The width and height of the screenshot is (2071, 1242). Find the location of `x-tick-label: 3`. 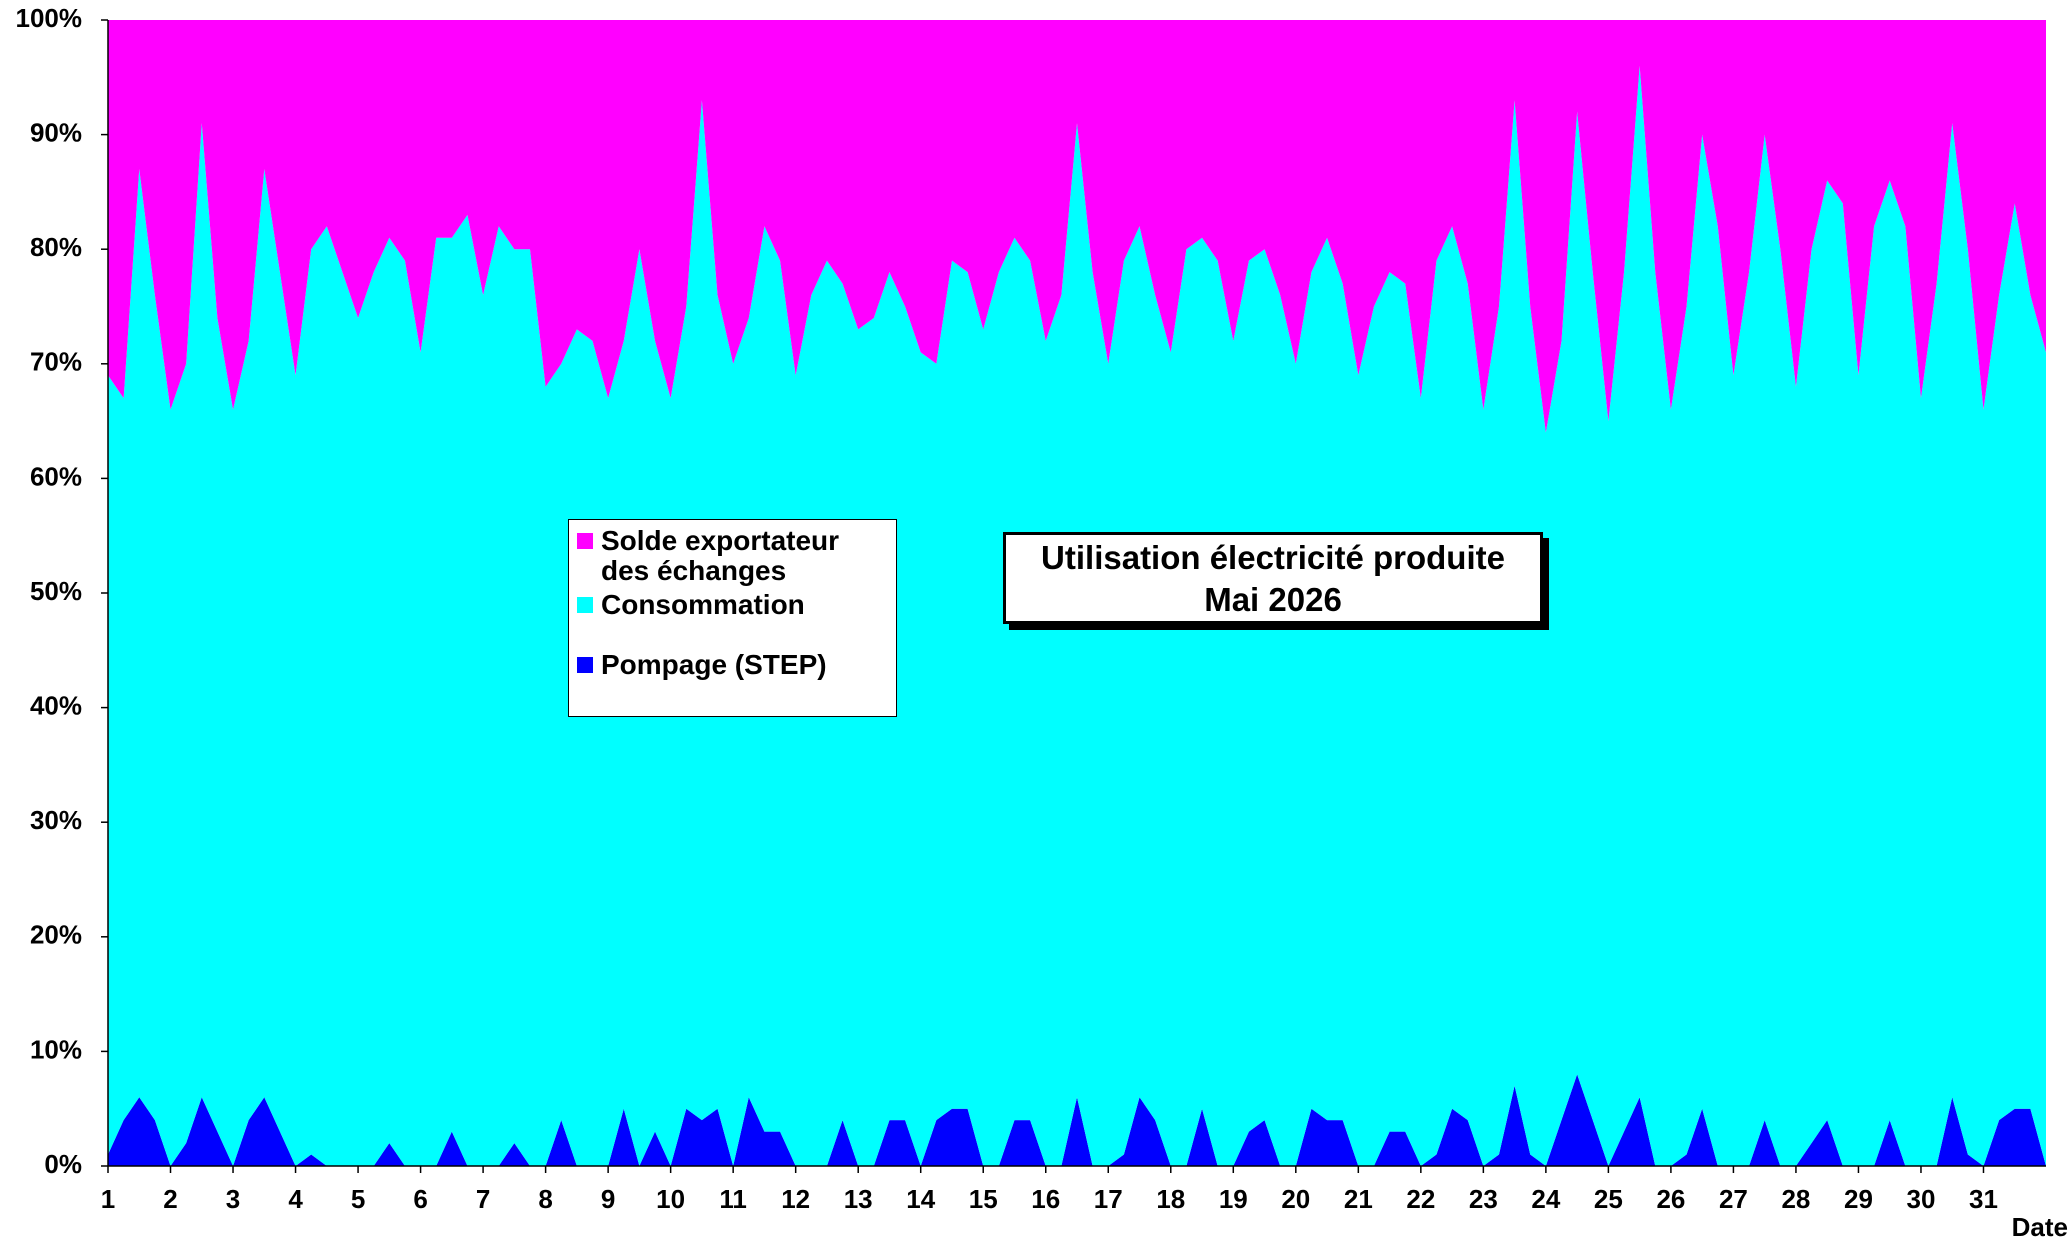

x-tick-label: 3 is located at coordinates (233, 1199).